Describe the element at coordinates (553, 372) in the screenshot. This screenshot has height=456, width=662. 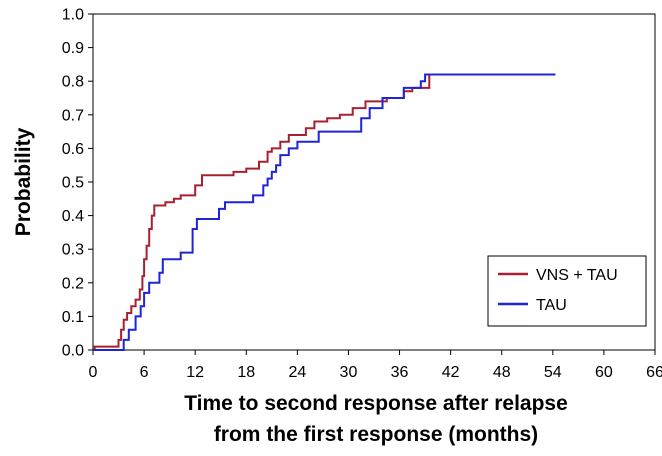
I see `x-tick-label: 54` at that location.